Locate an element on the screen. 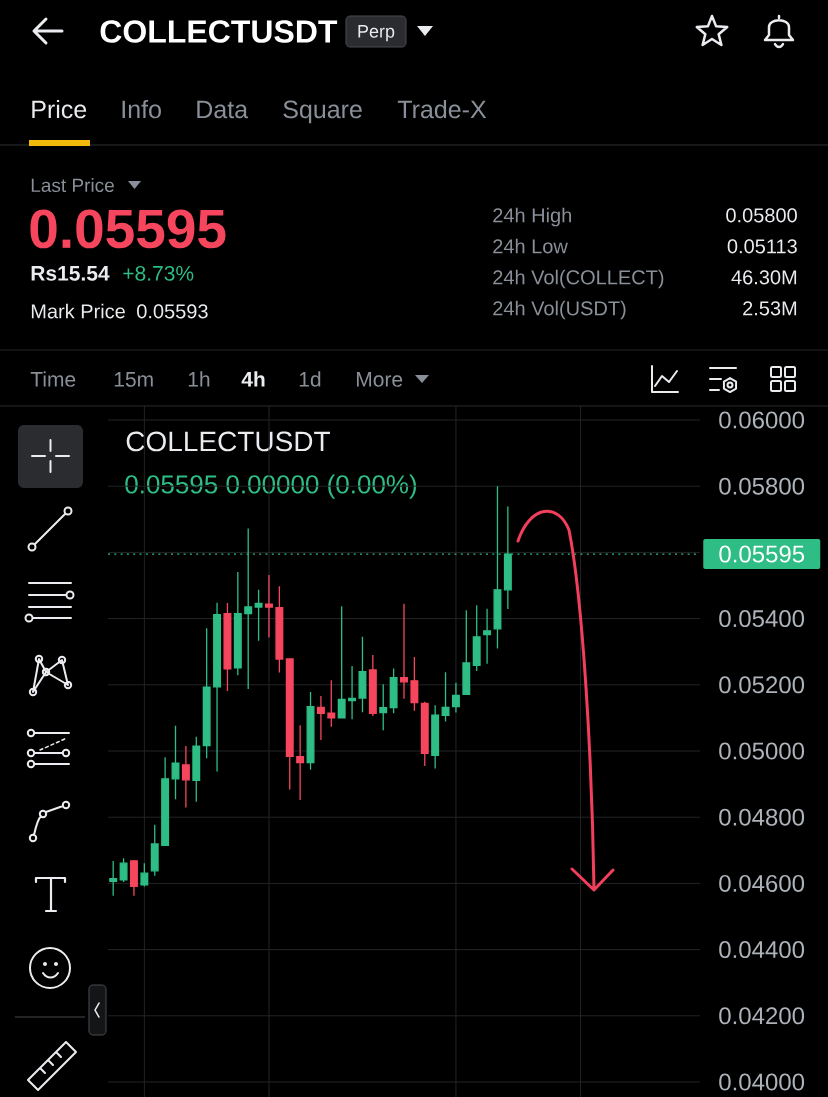 Image resolution: width=828 pixels, height=1097 pixels. text: 46.30M is located at coordinates (764, 277).